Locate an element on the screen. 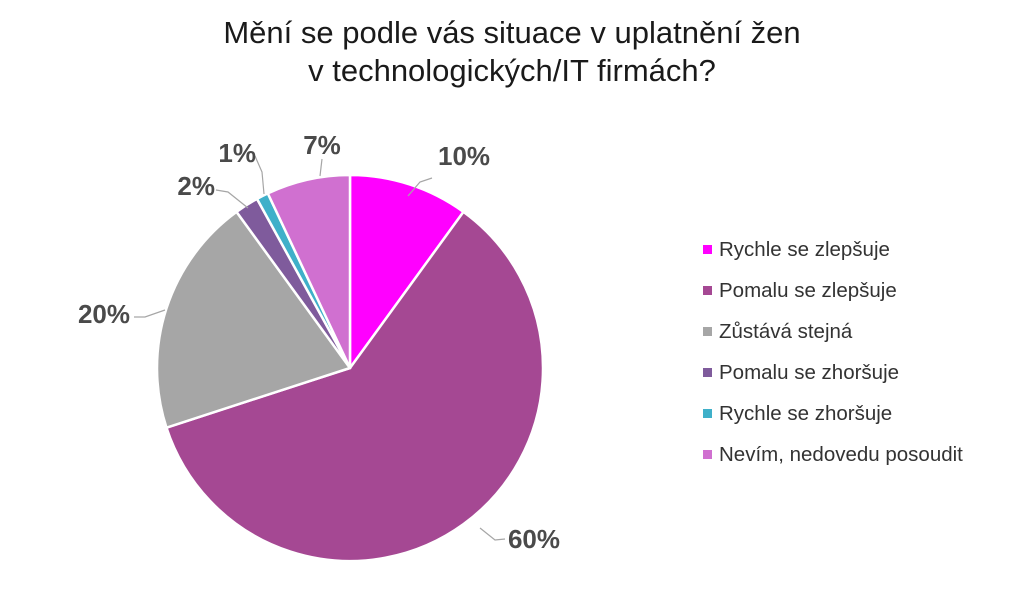 The image size is (1024, 595). data-label: 2% is located at coordinates (196, 186).